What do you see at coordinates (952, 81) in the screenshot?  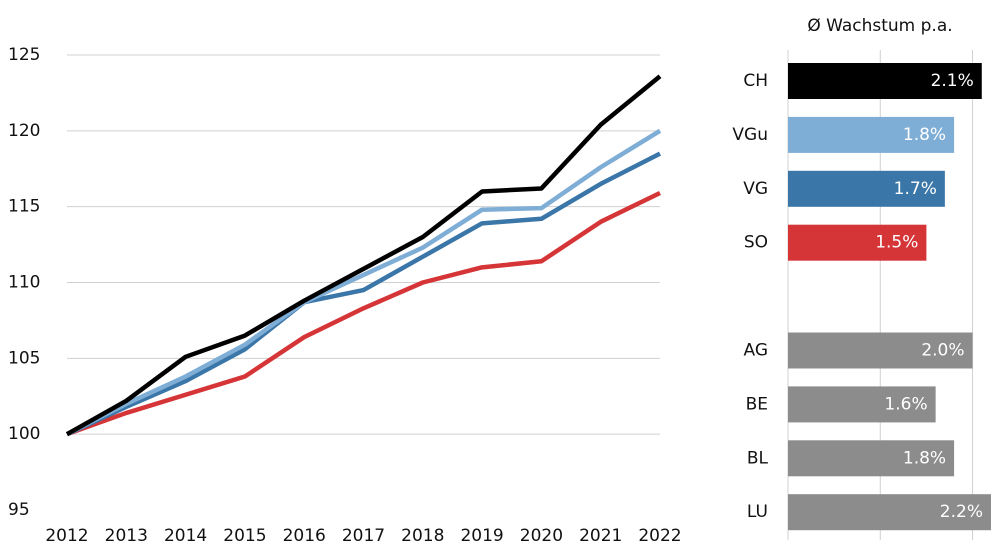 I see `value-label: 2.1%` at bounding box center [952, 81].